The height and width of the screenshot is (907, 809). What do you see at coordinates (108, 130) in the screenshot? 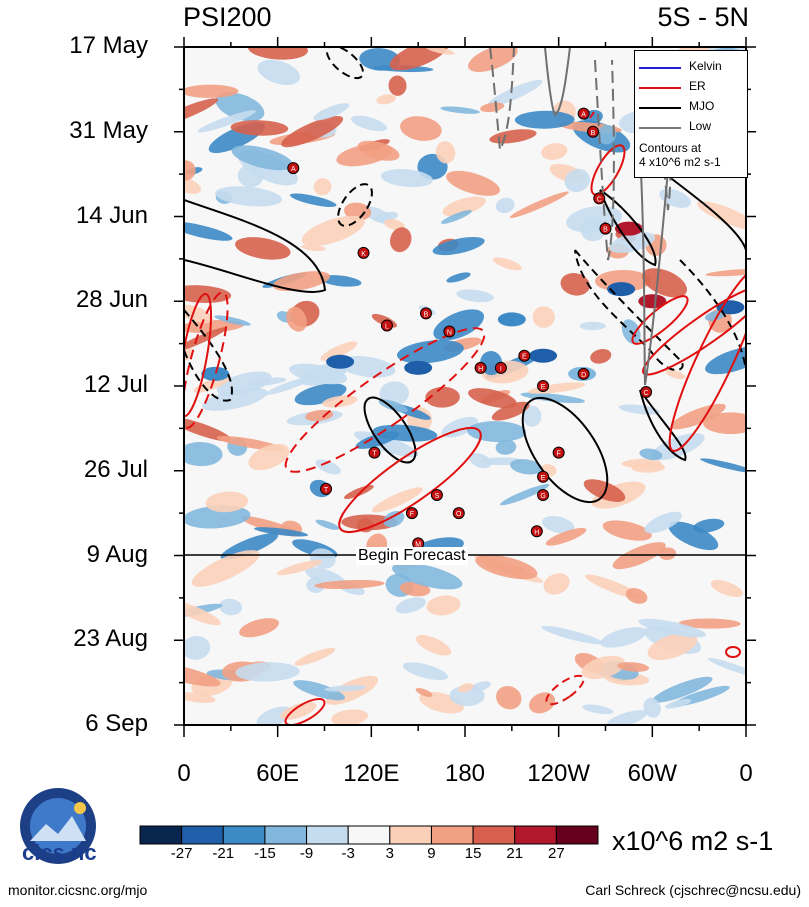
I see `y-tick-label: 31 May` at bounding box center [108, 130].